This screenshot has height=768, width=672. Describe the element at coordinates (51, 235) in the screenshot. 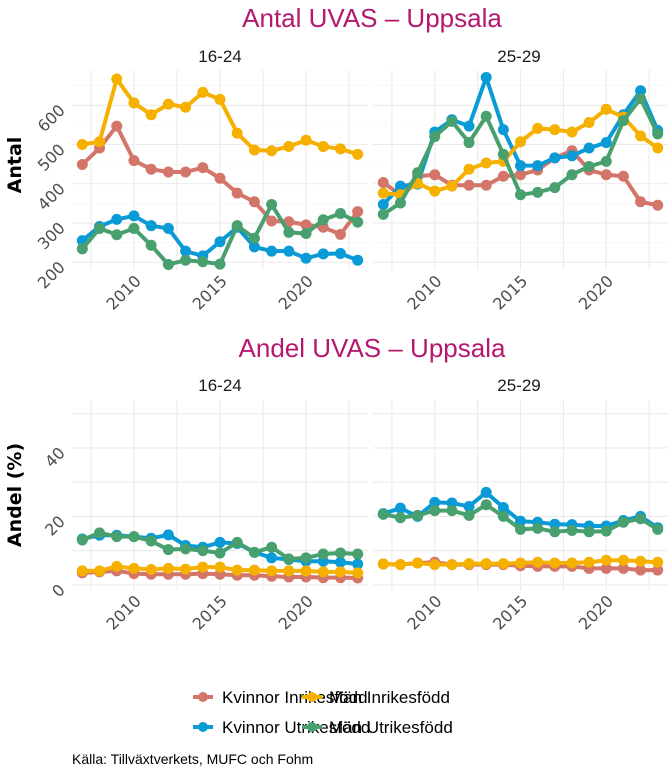

I see `y-tick-label: 300` at that location.